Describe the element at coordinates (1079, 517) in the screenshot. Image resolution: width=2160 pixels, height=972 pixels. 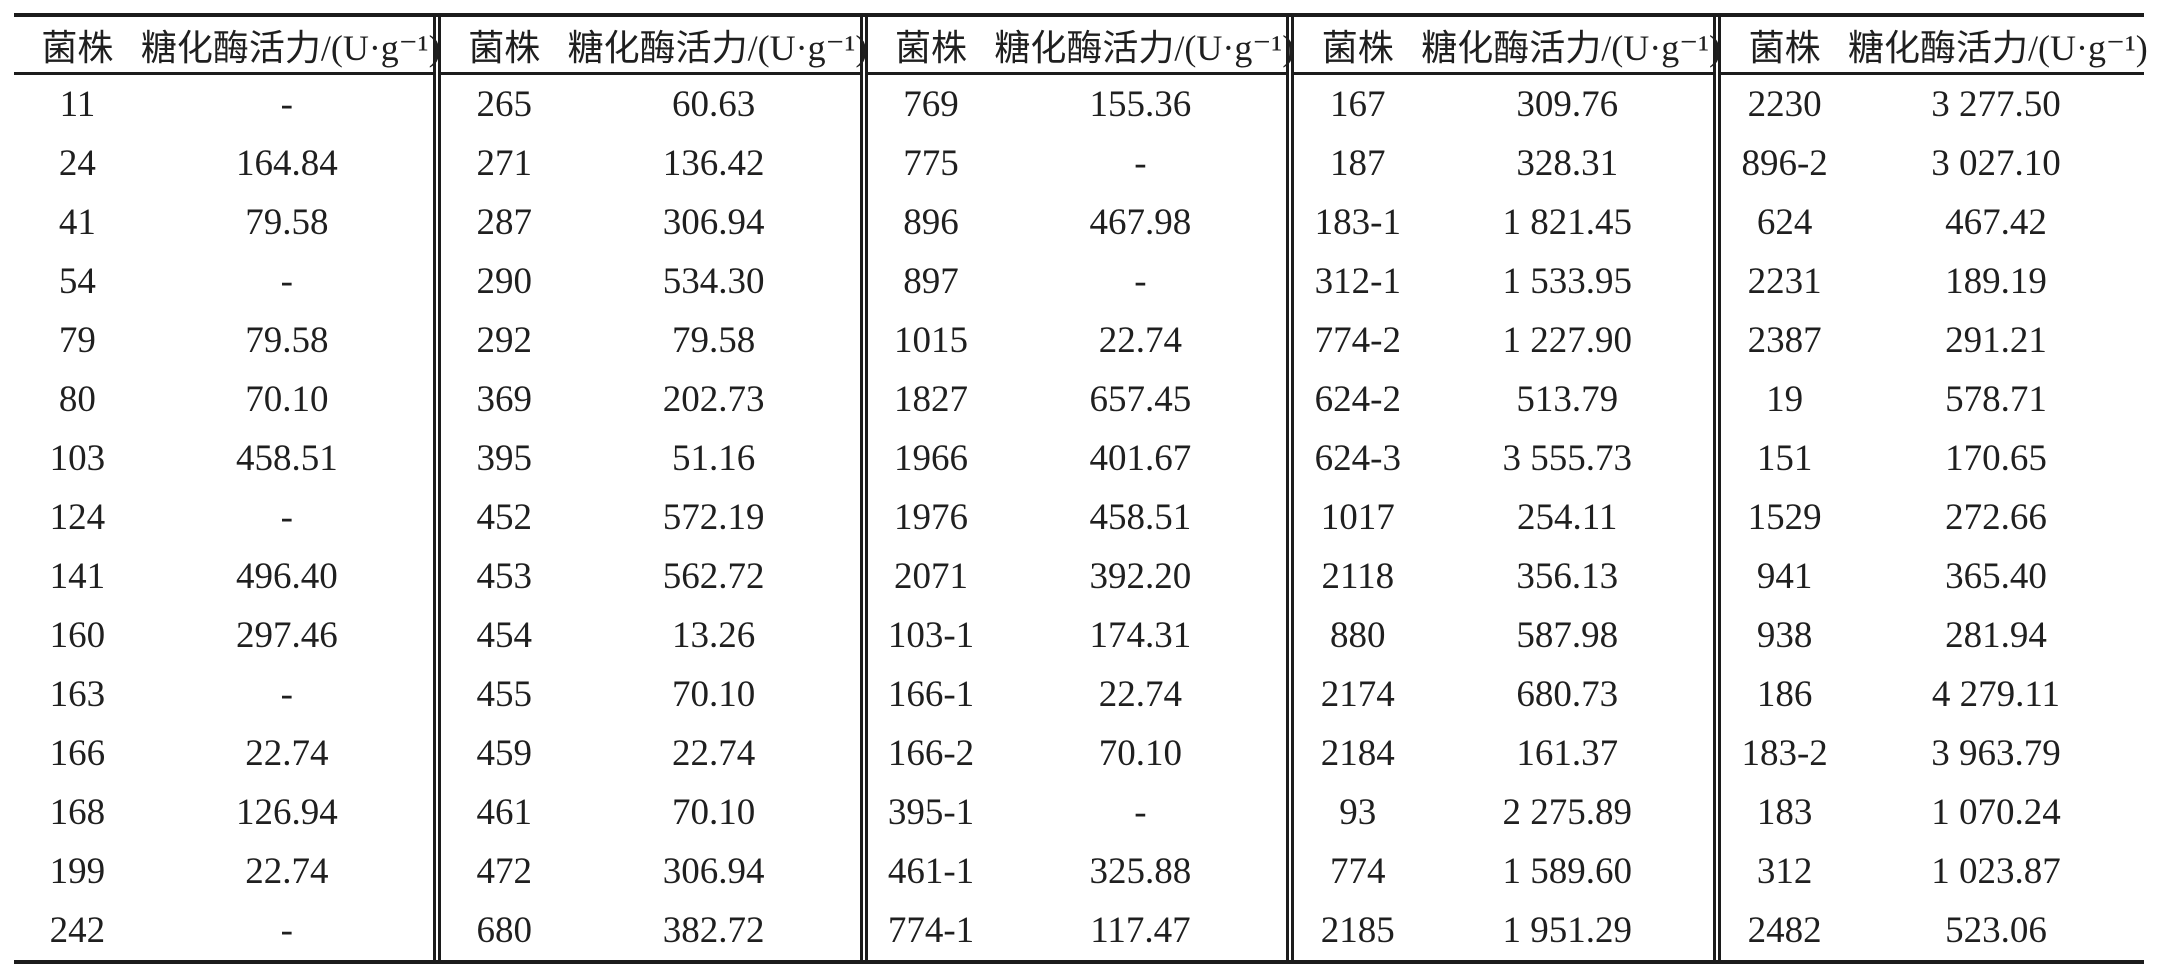
I see `table-row: 1976 458.51` at that location.